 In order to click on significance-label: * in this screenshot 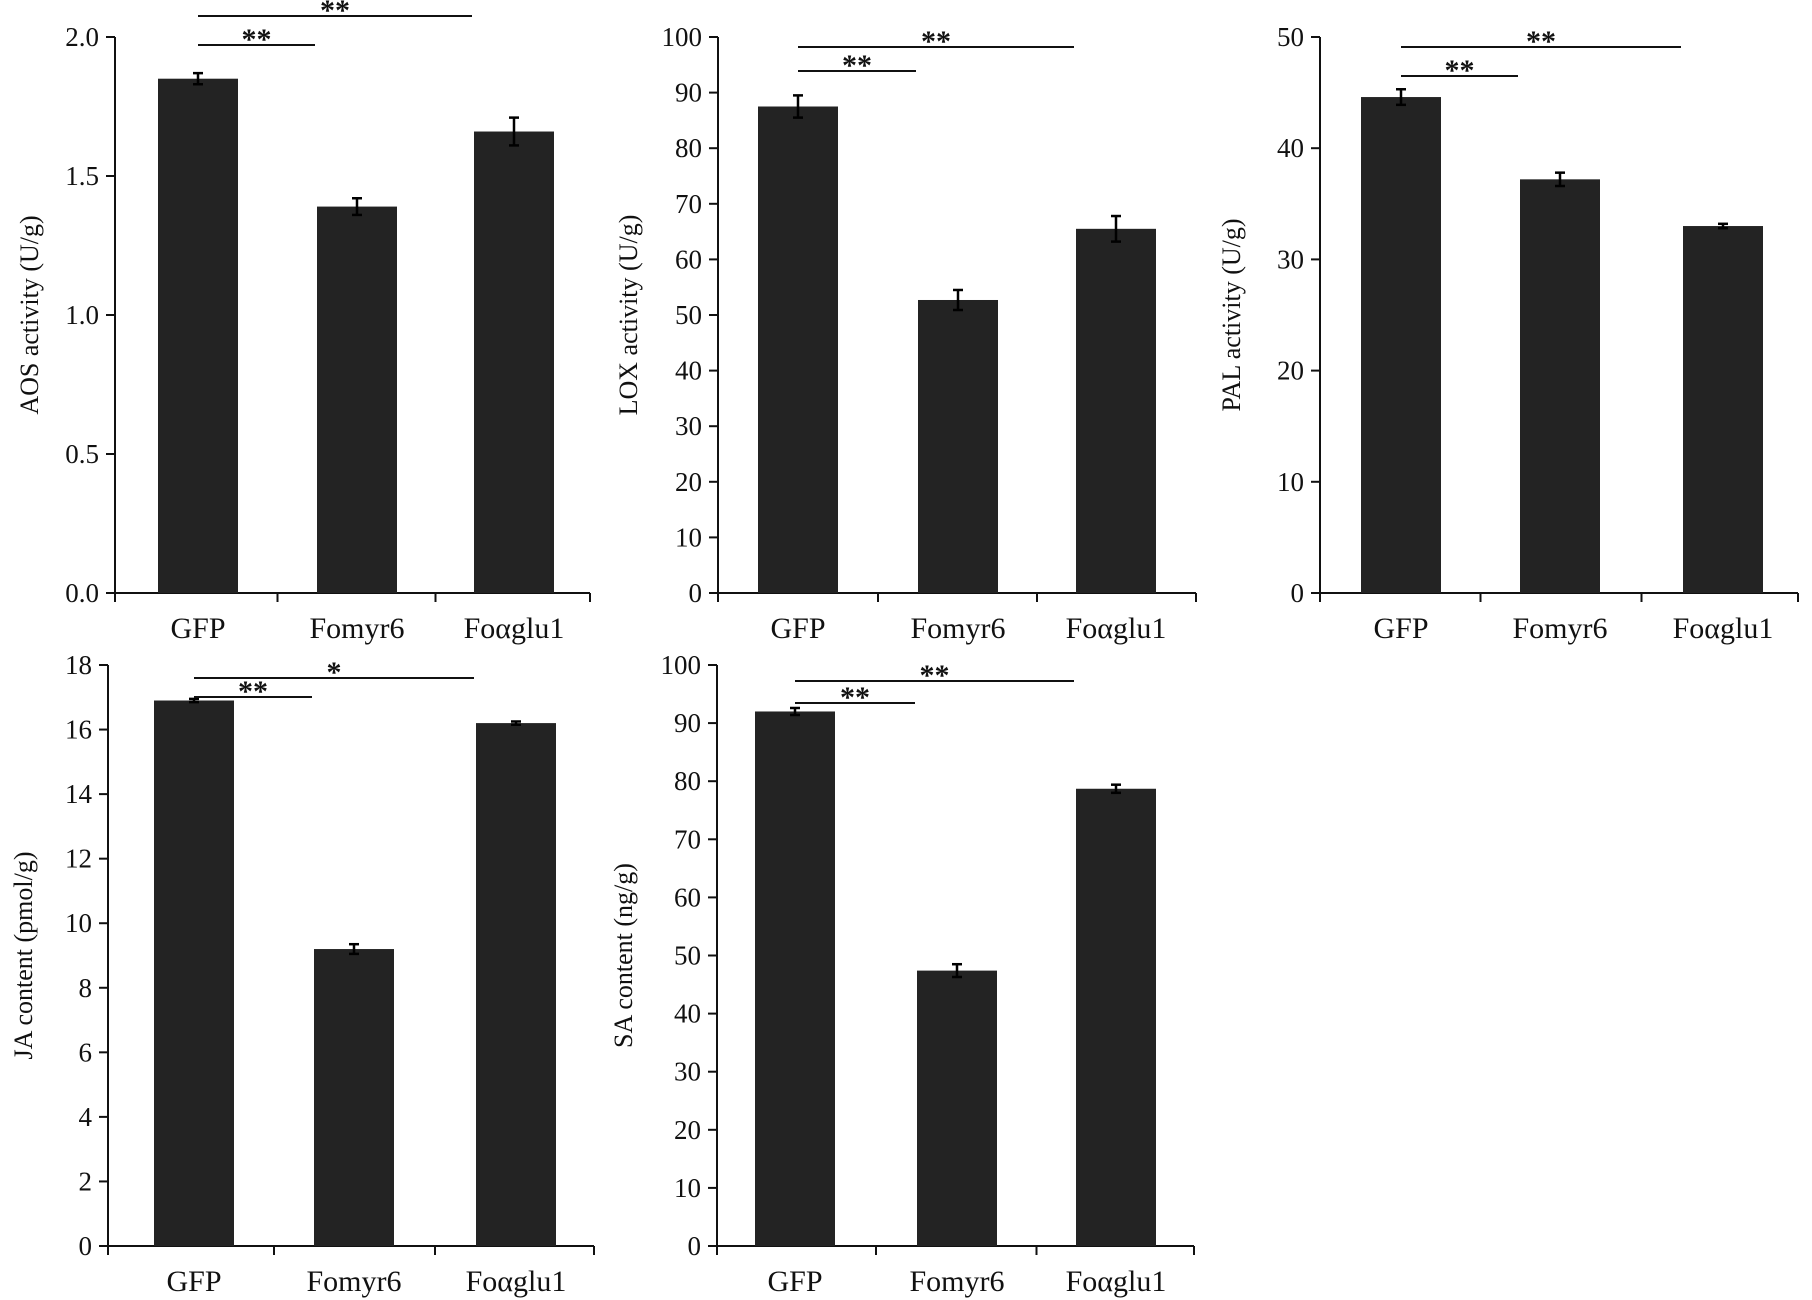, I will do `click(334, 672)`.